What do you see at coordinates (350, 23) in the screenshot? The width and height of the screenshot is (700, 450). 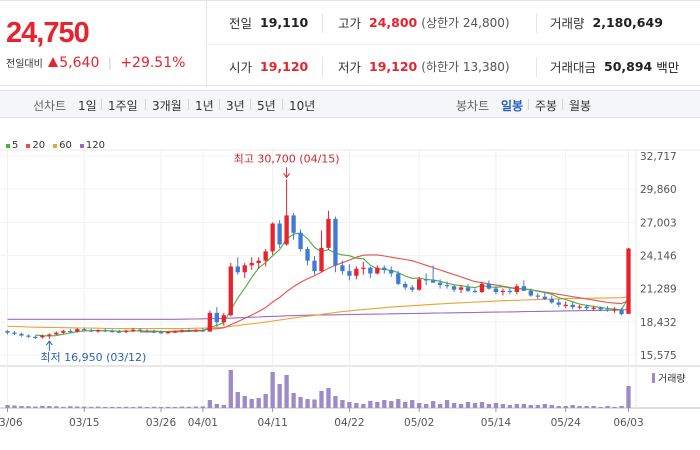 I see `high-label: 고가` at bounding box center [350, 23].